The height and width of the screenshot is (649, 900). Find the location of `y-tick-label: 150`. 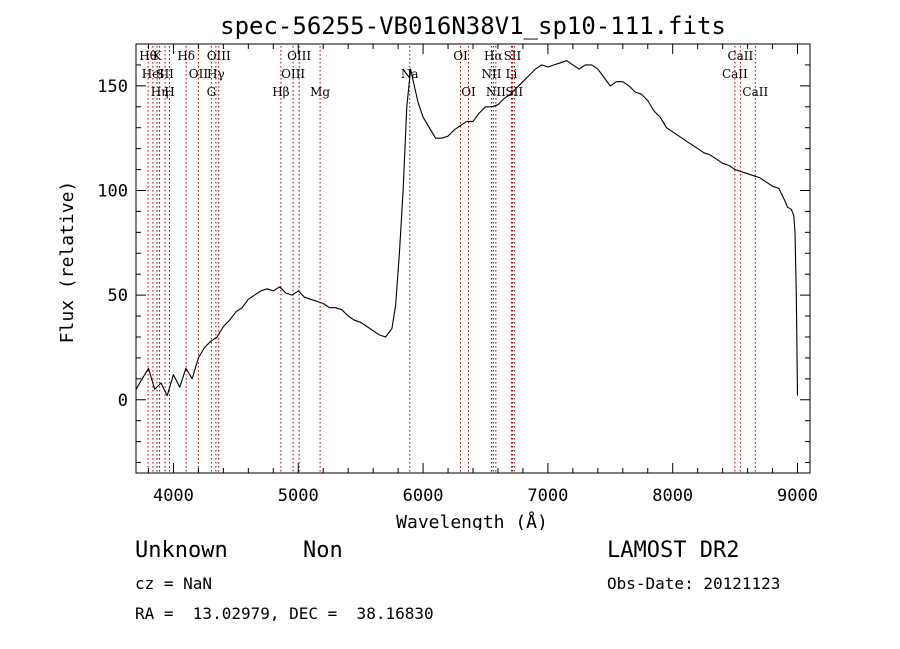

y-tick-label: 150 is located at coordinates (112, 87).